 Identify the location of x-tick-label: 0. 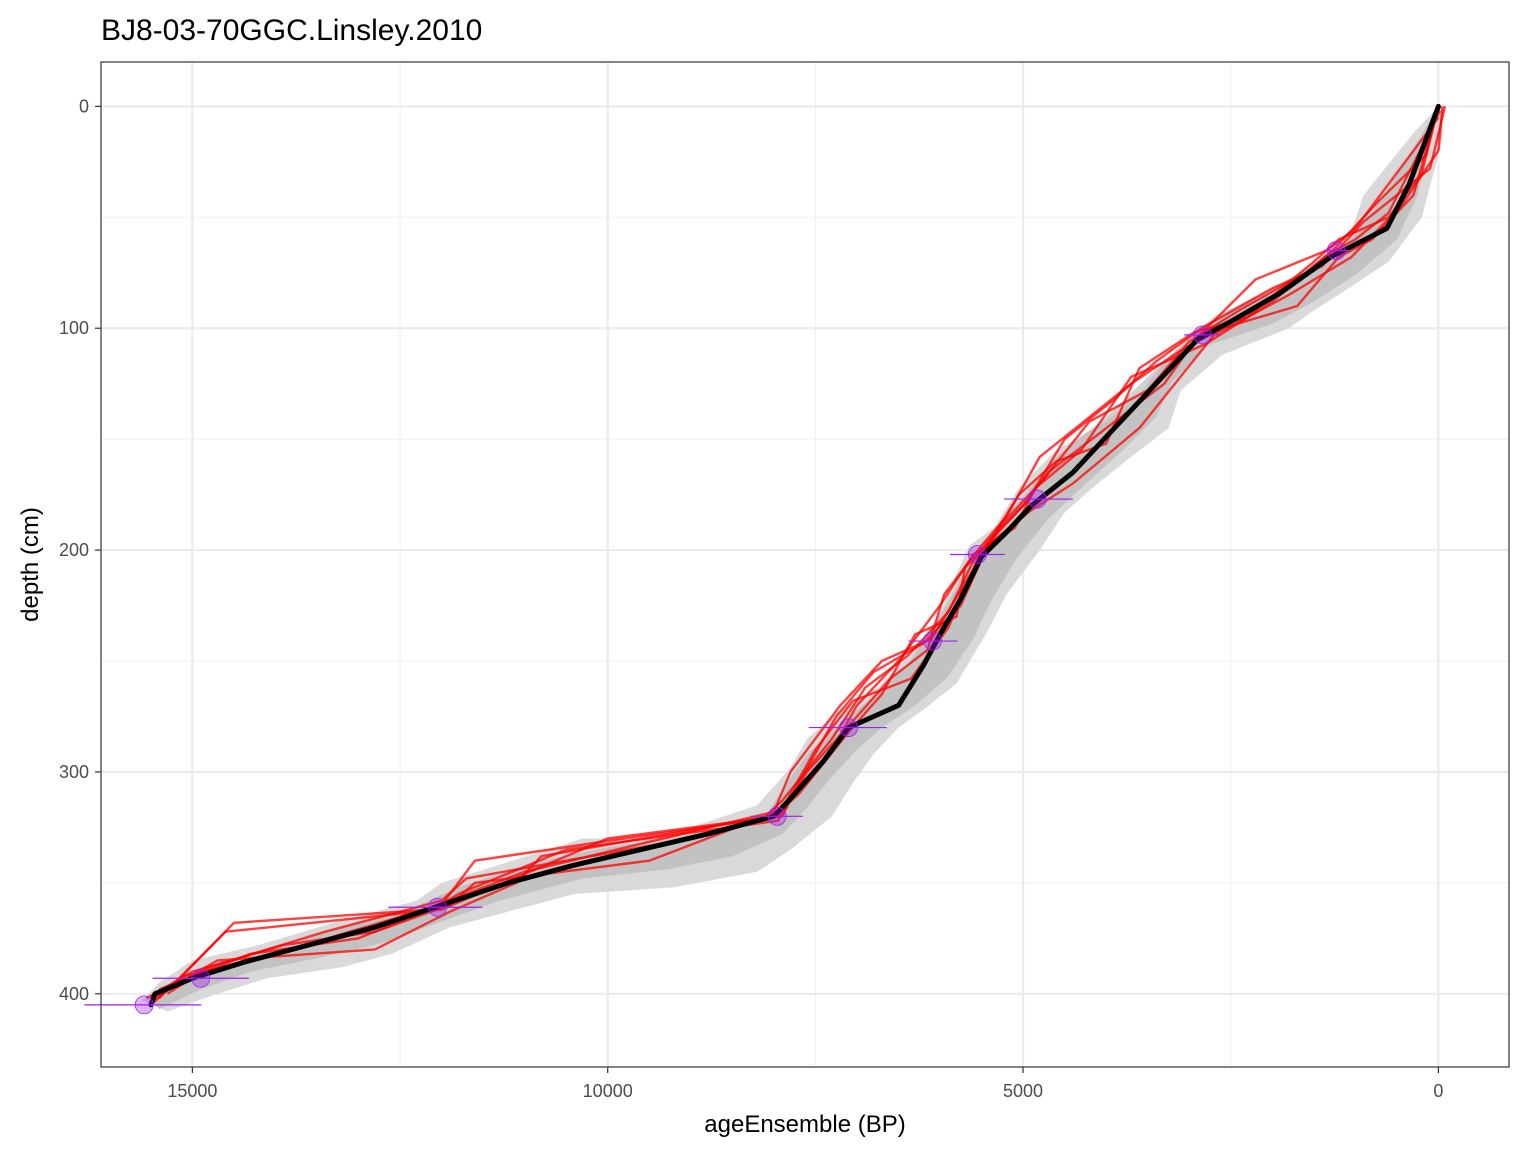
(1438, 1091).